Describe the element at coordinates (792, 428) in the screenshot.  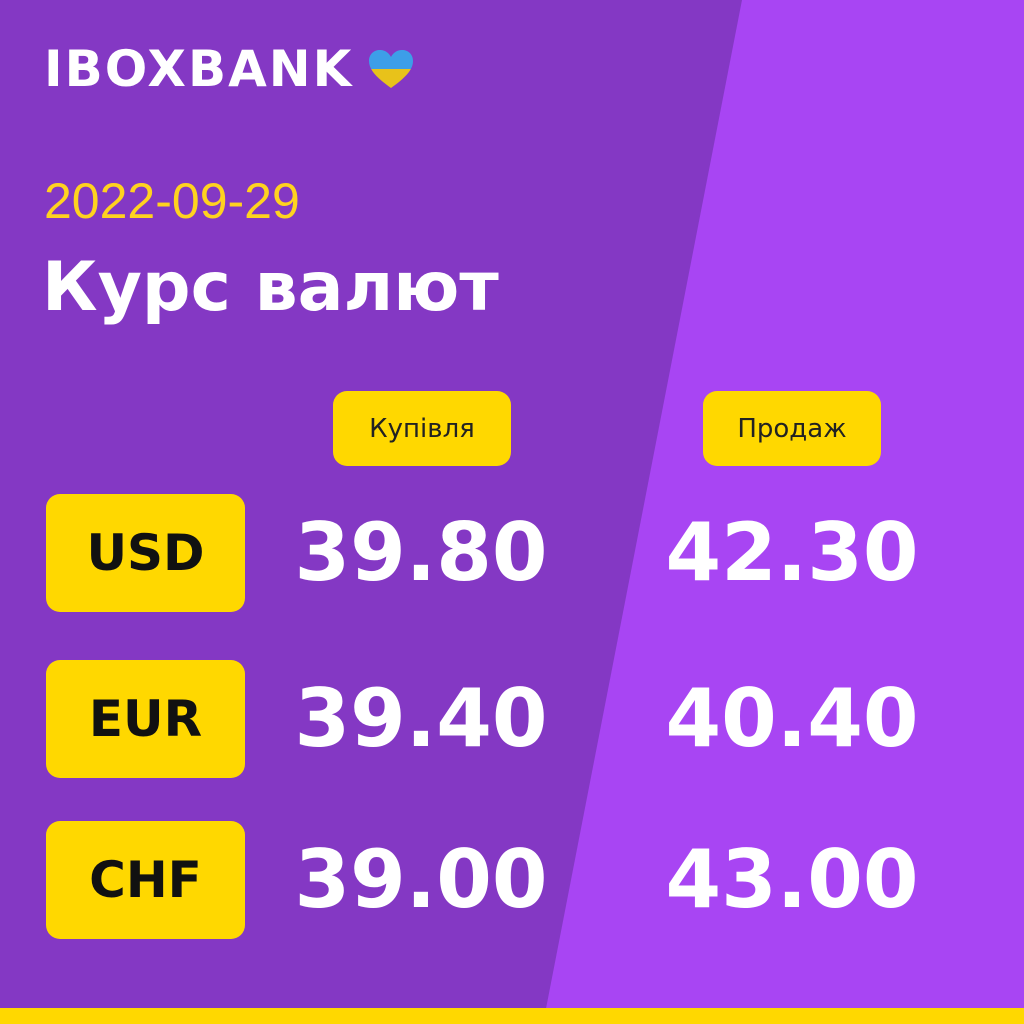
I see `sell-header: Продаж` at that location.